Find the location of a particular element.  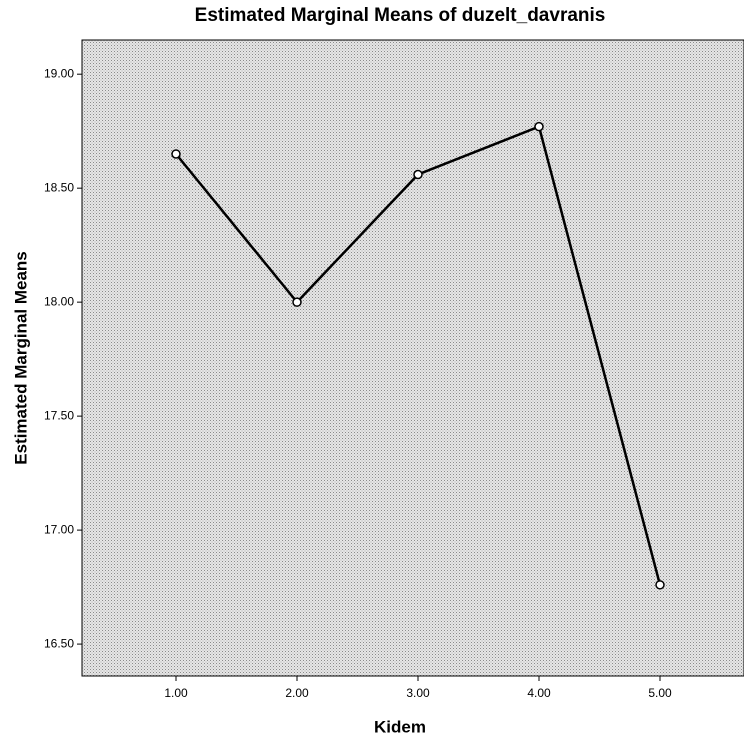

x-tick-label: 2.00 is located at coordinates (297, 693).